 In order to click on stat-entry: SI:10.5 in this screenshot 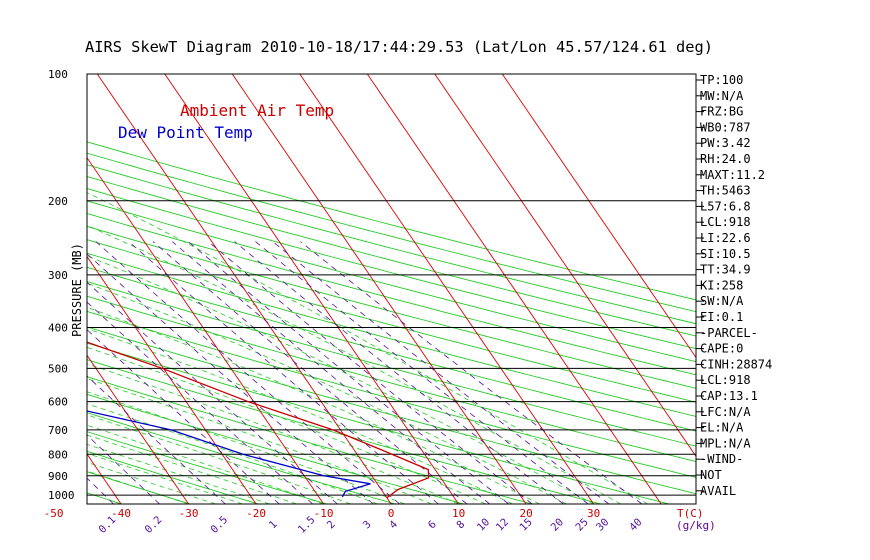, I will do `click(725, 254)`.